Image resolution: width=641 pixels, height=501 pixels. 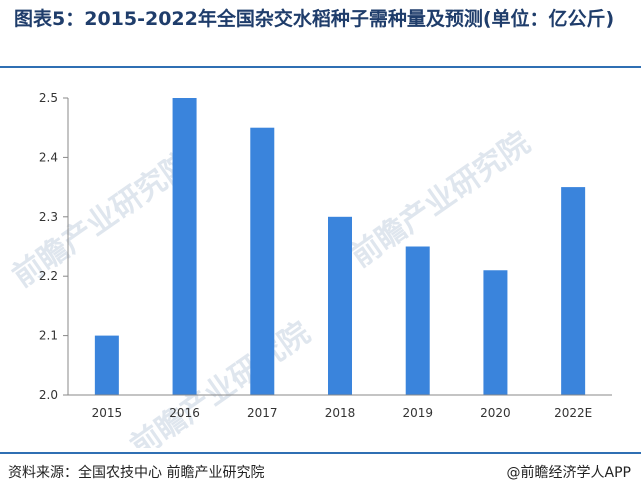 What do you see at coordinates (573, 291) in the screenshot?
I see `bar-2022E` at bounding box center [573, 291].